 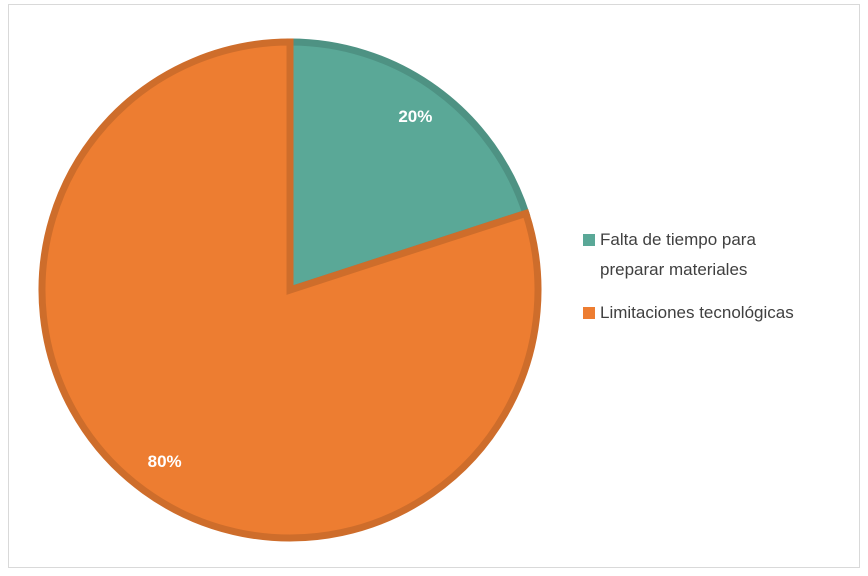 I want to click on data-label: 80%, so click(x=165, y=461).